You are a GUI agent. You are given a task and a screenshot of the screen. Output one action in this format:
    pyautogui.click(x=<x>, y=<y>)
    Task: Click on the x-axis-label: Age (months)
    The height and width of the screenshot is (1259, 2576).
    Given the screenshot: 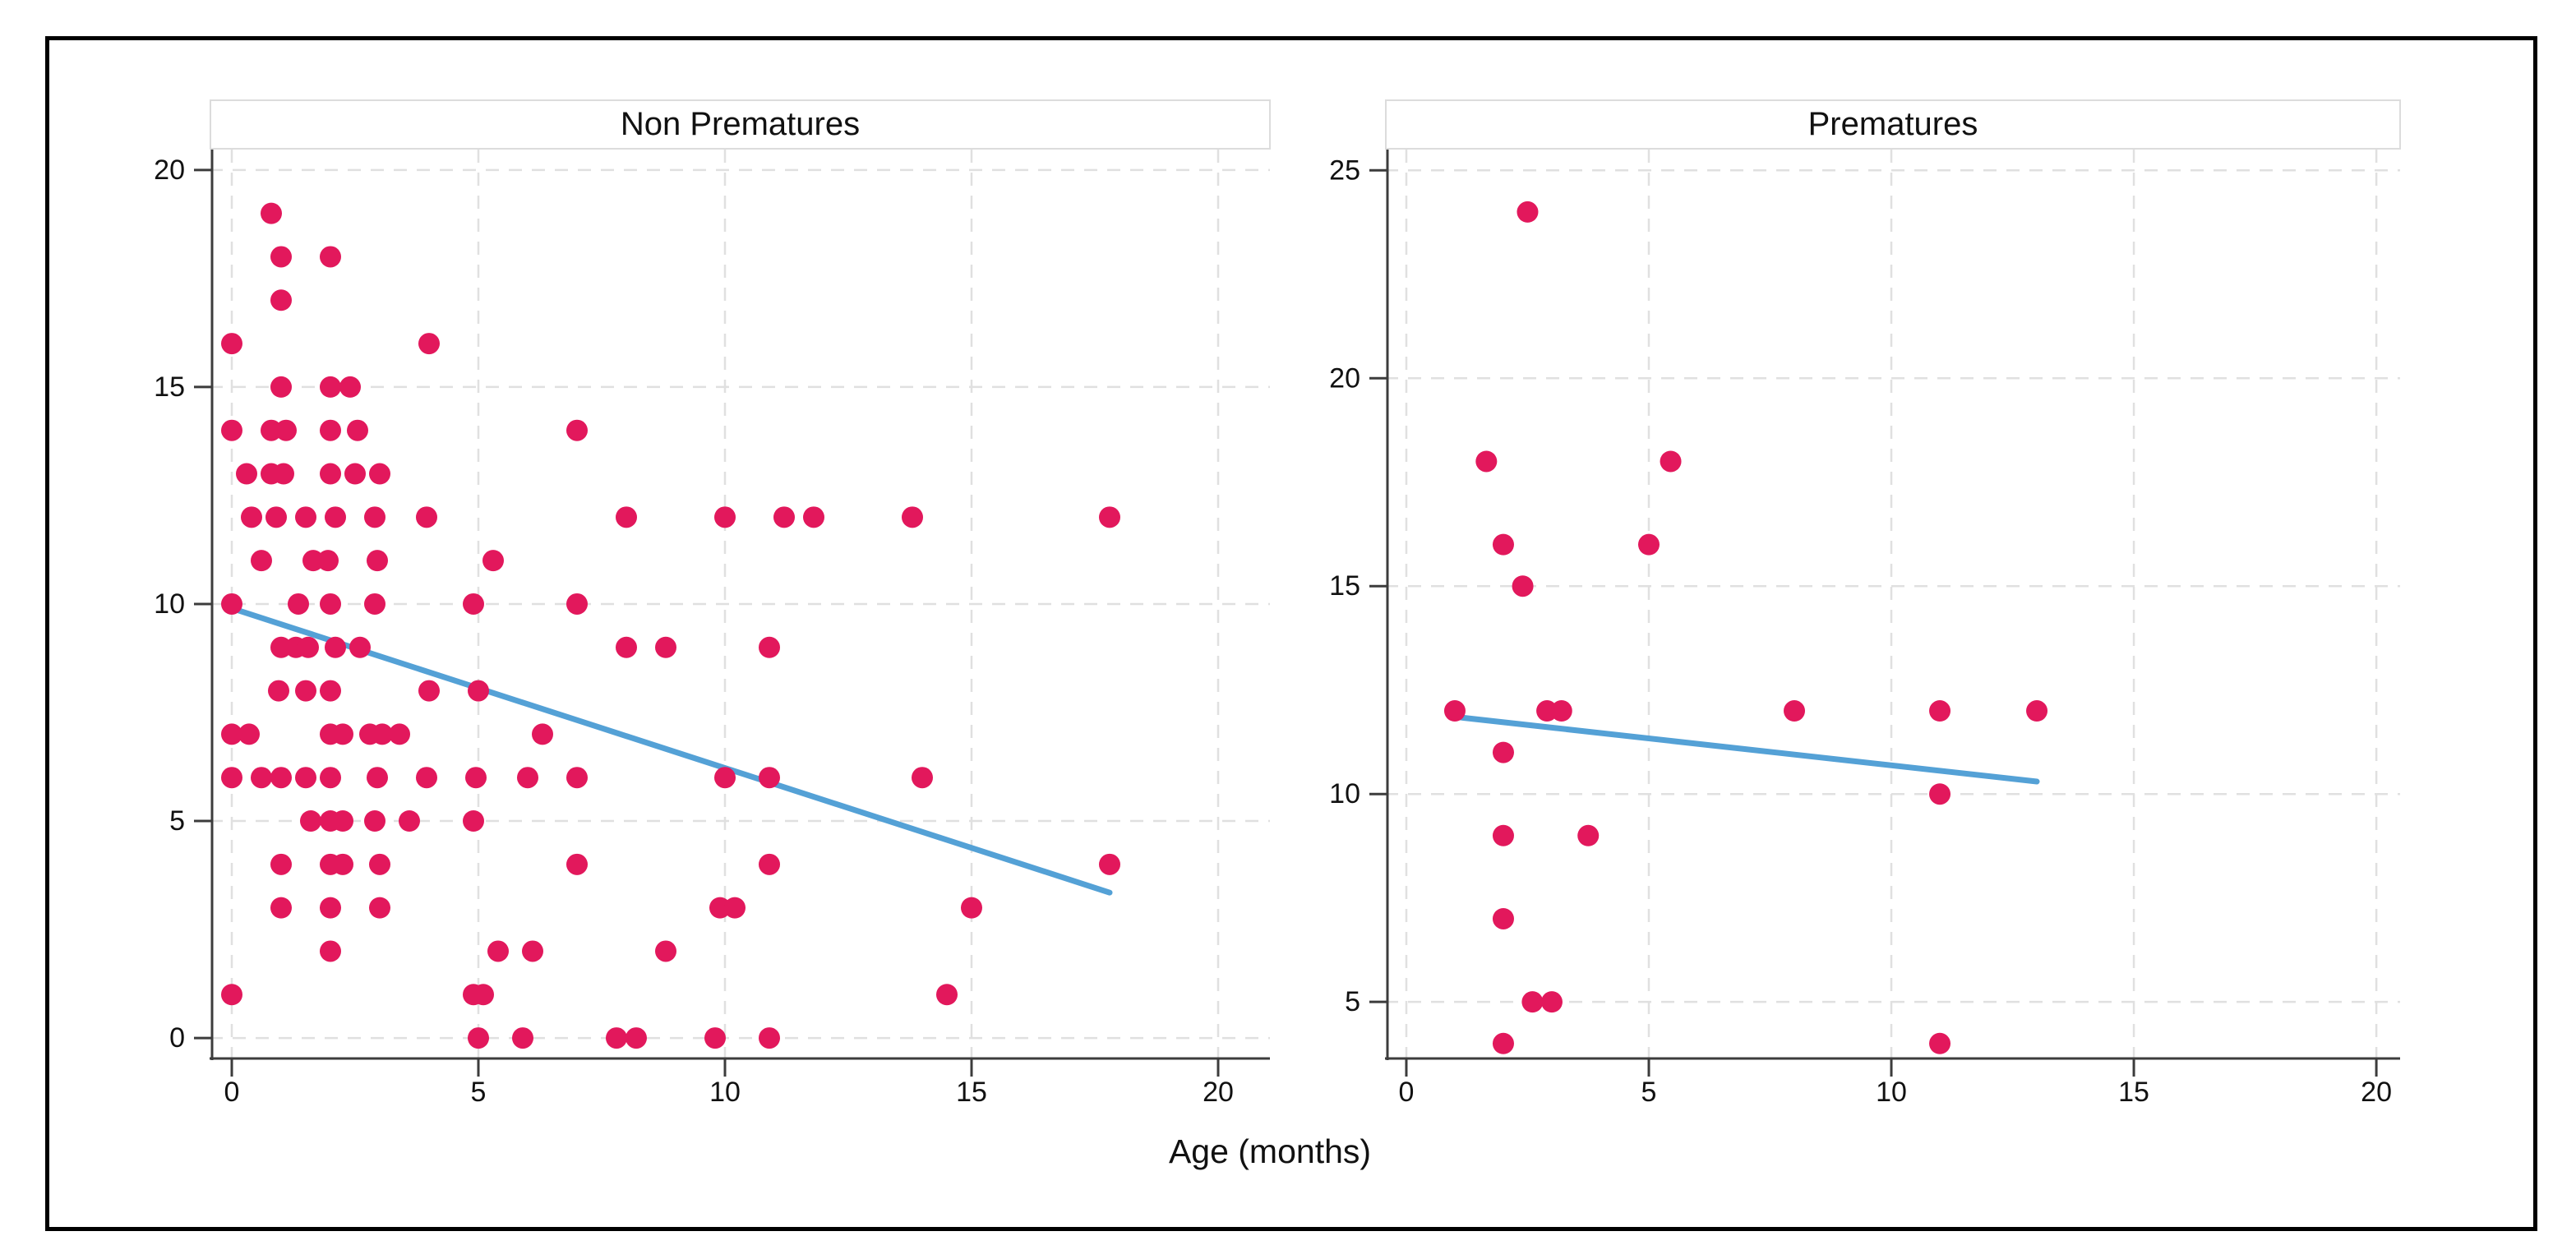 What is the action you would take?
    pyautogui.click(x=1270, y=1151)
    